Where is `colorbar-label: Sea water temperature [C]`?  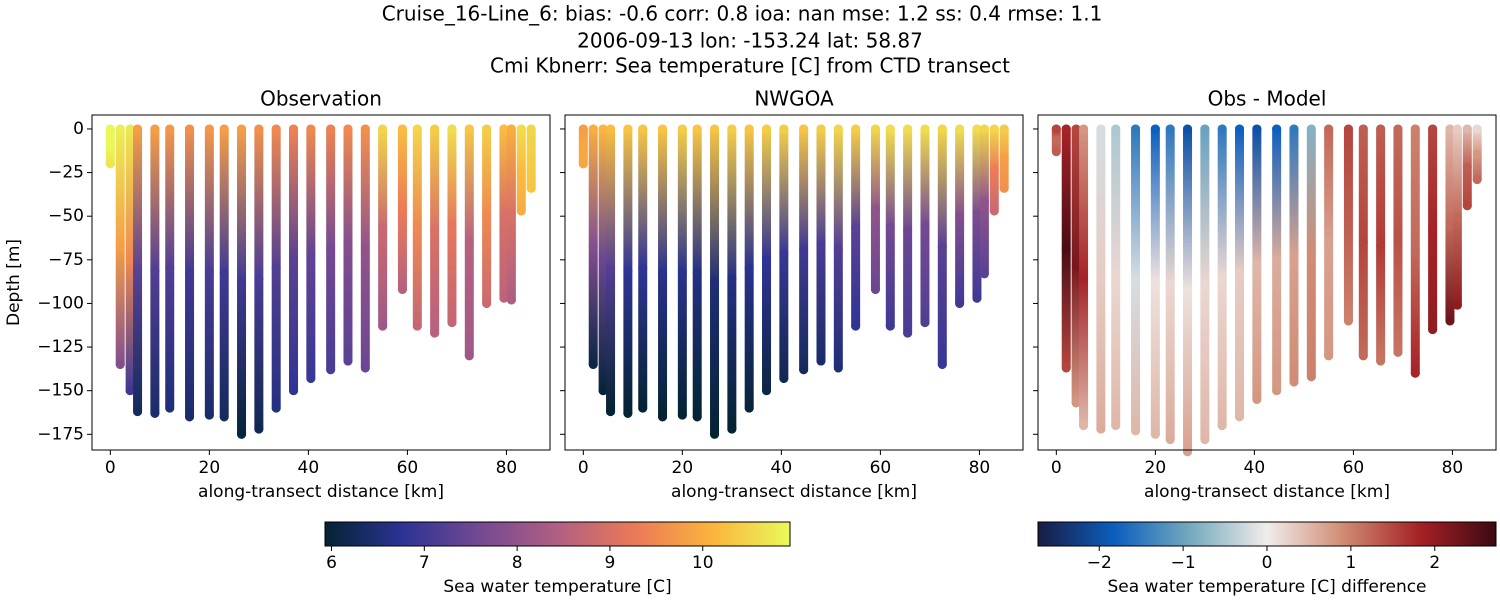
colorbar-label: Sea water temperature [C] is located at coordinates (557, 587).